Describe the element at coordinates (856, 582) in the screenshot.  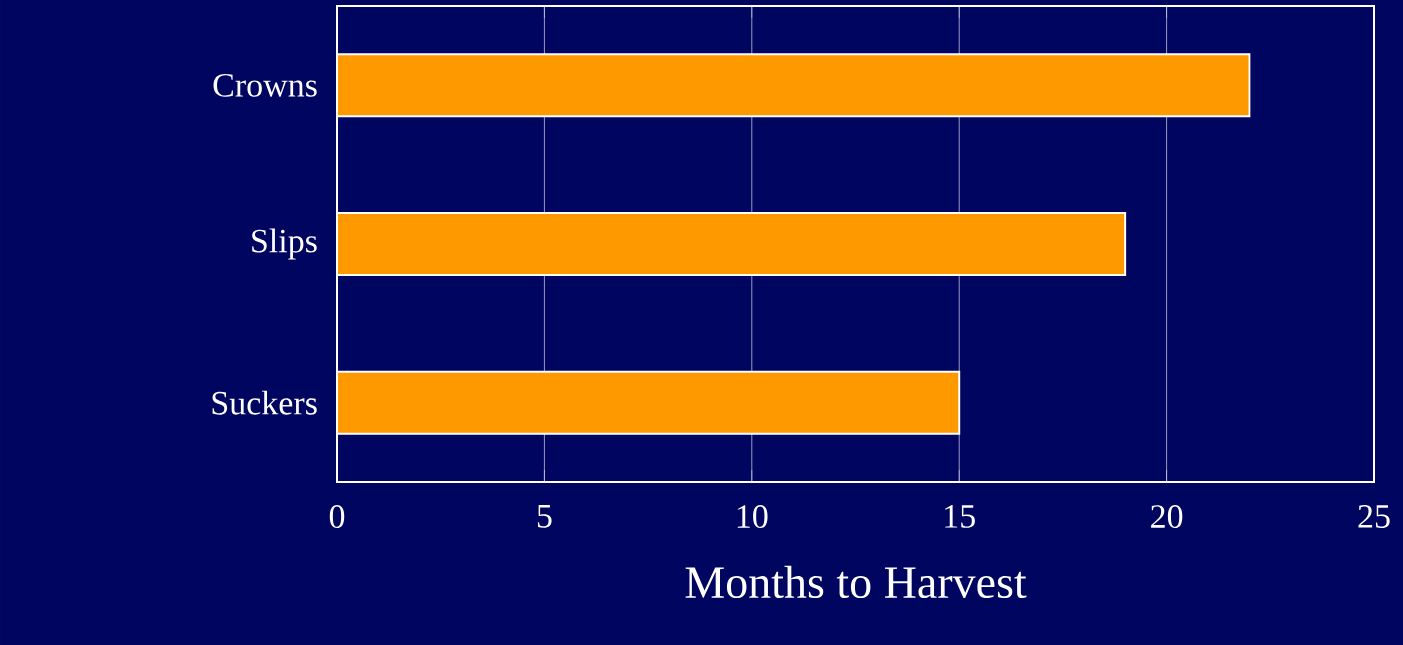
I see `x-axis-title: Months to Harvest` at that location.